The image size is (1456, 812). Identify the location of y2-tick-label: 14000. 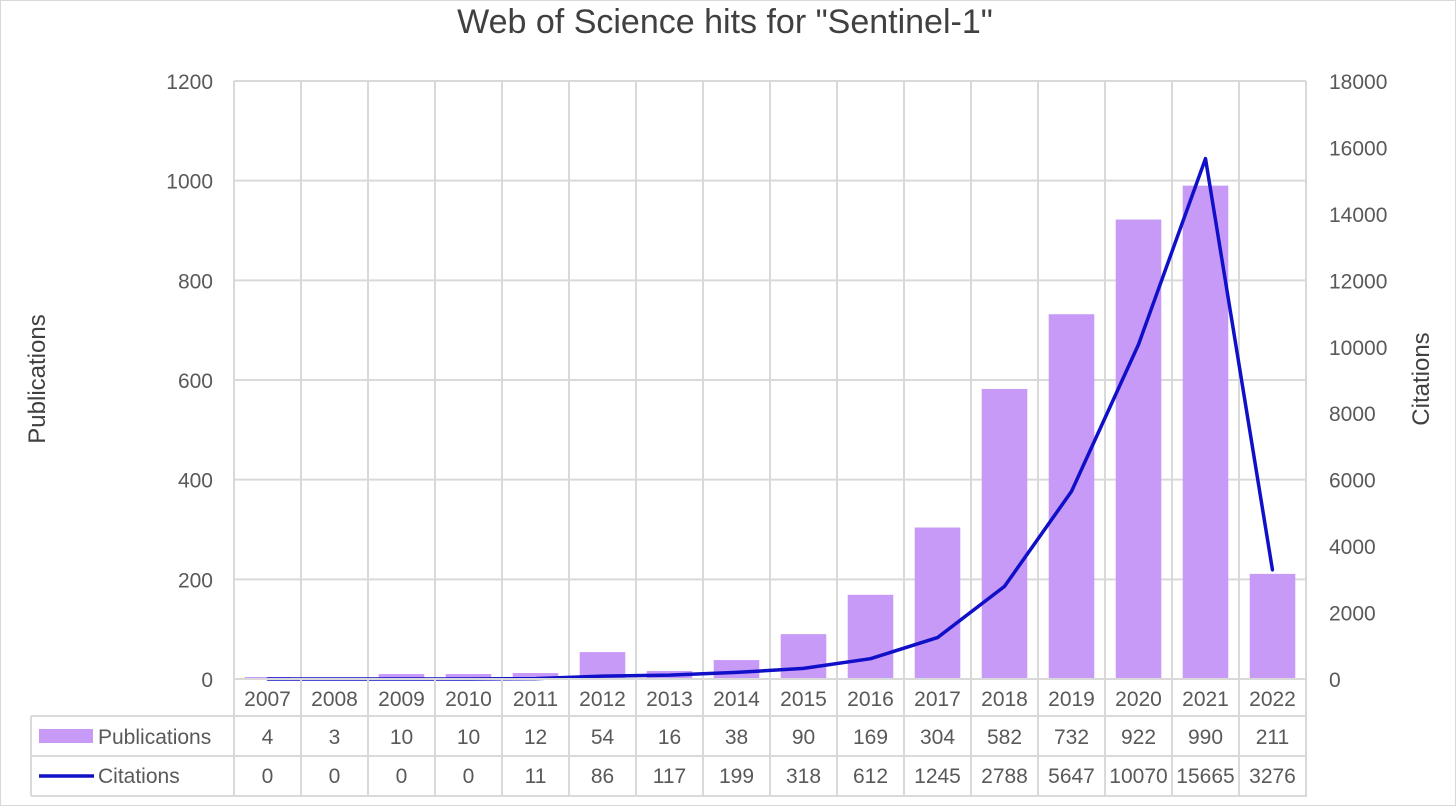
(1358, 215).